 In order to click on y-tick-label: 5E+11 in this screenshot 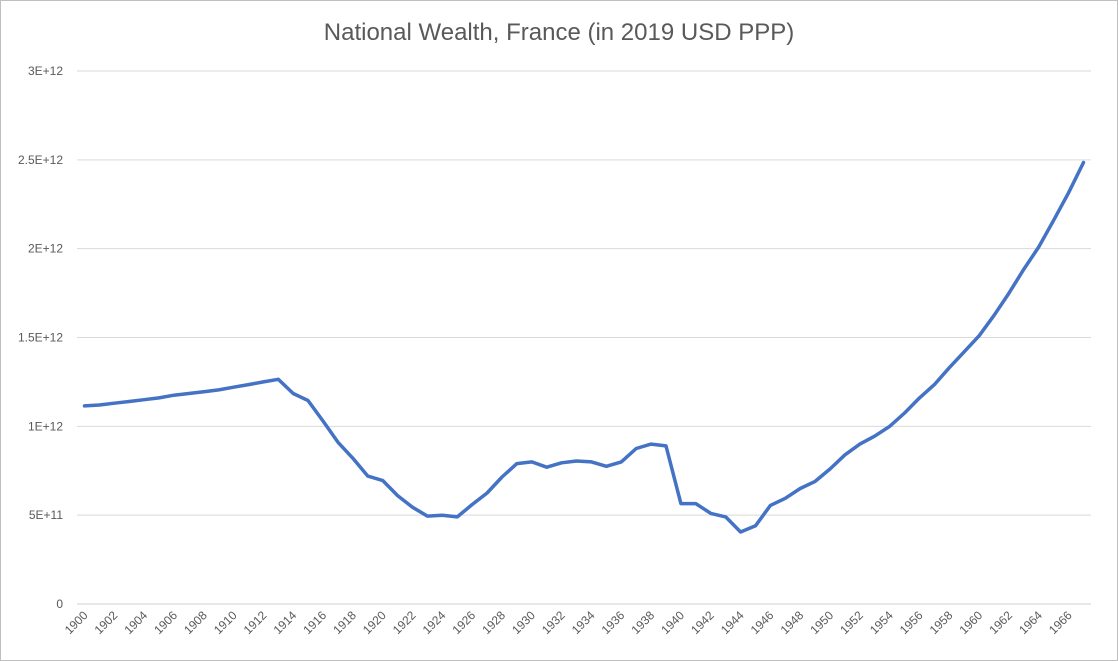, I will do `click(46, 515)`.